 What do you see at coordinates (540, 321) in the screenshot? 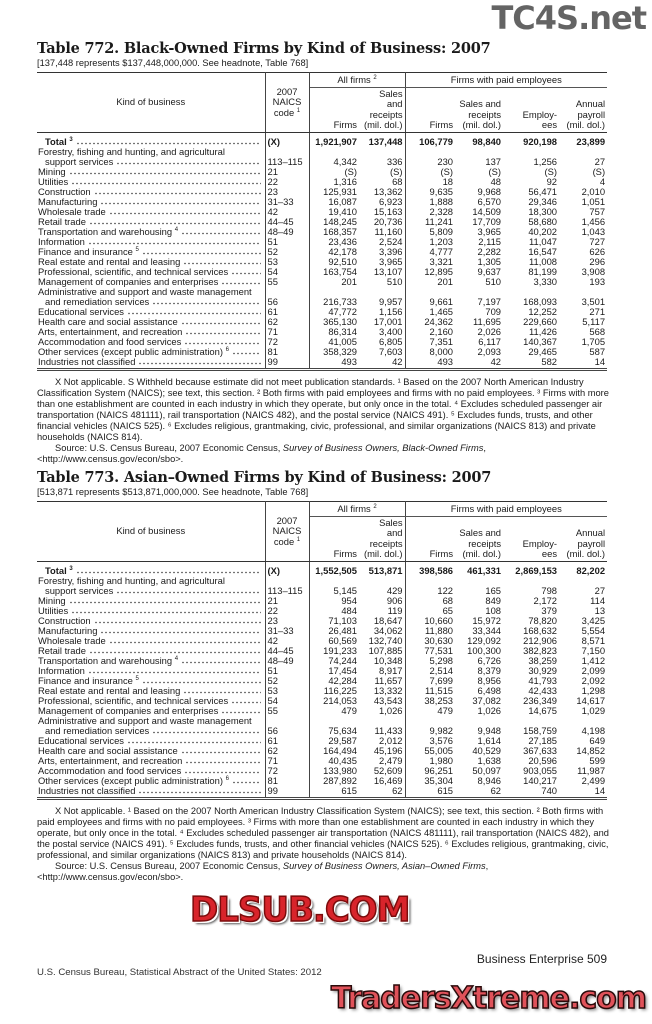
I see `cell-value: 229,660` at bounding box center [540, 321].